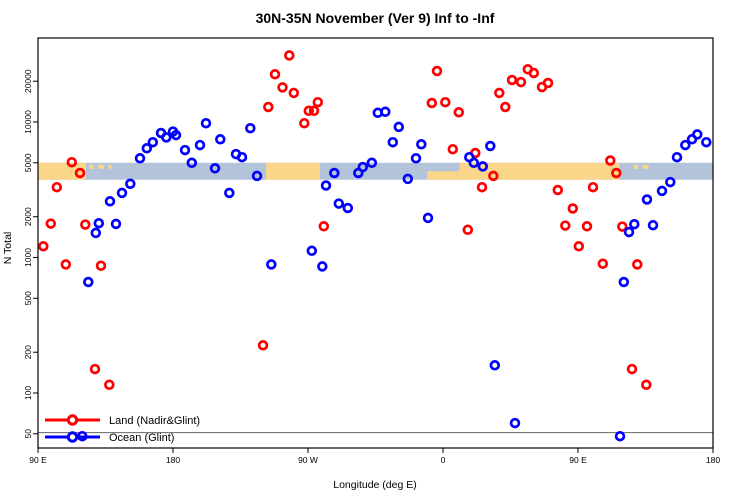  What do you see at coordinates (38, 460) in the screenshot?
I see `x-tick-label: 90 E` at bounding box center [38, 460].